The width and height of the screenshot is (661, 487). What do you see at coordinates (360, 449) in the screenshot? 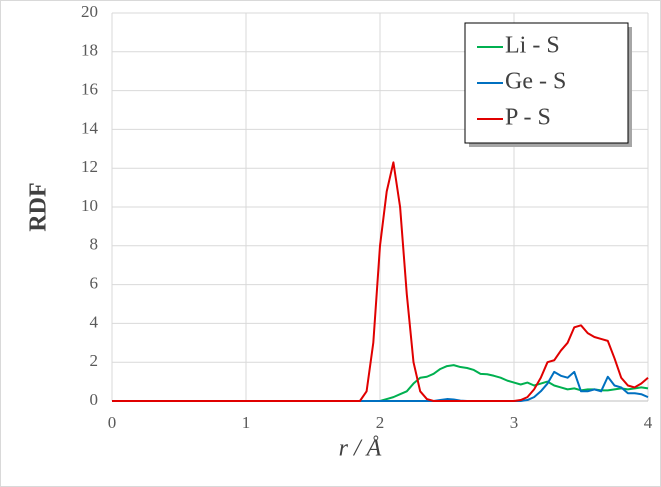
I see `x-axis-label: r / Å` at bounding box center [360, 449].